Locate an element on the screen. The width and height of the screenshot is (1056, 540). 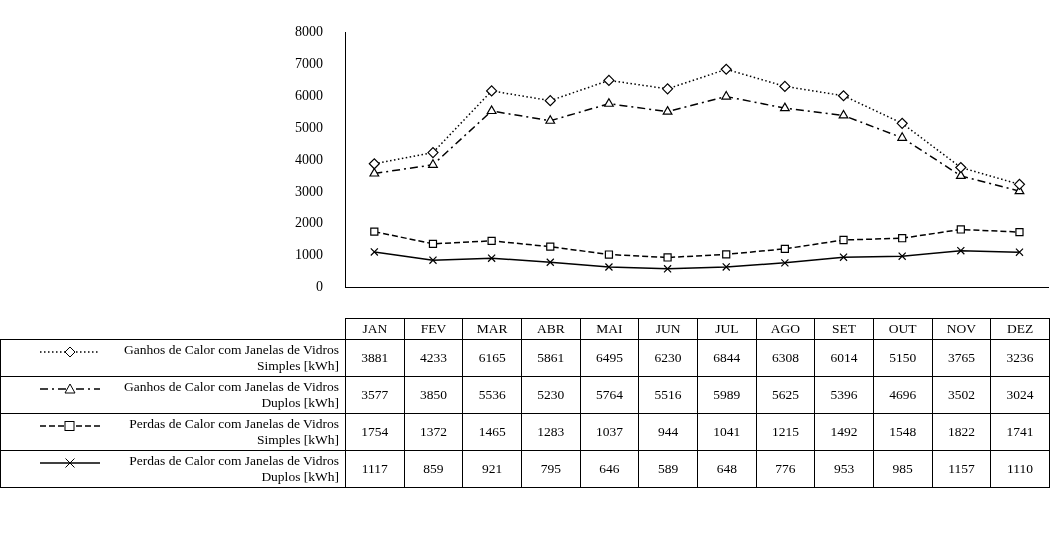
data-label: 1117 is located at coordinates (375, 469).